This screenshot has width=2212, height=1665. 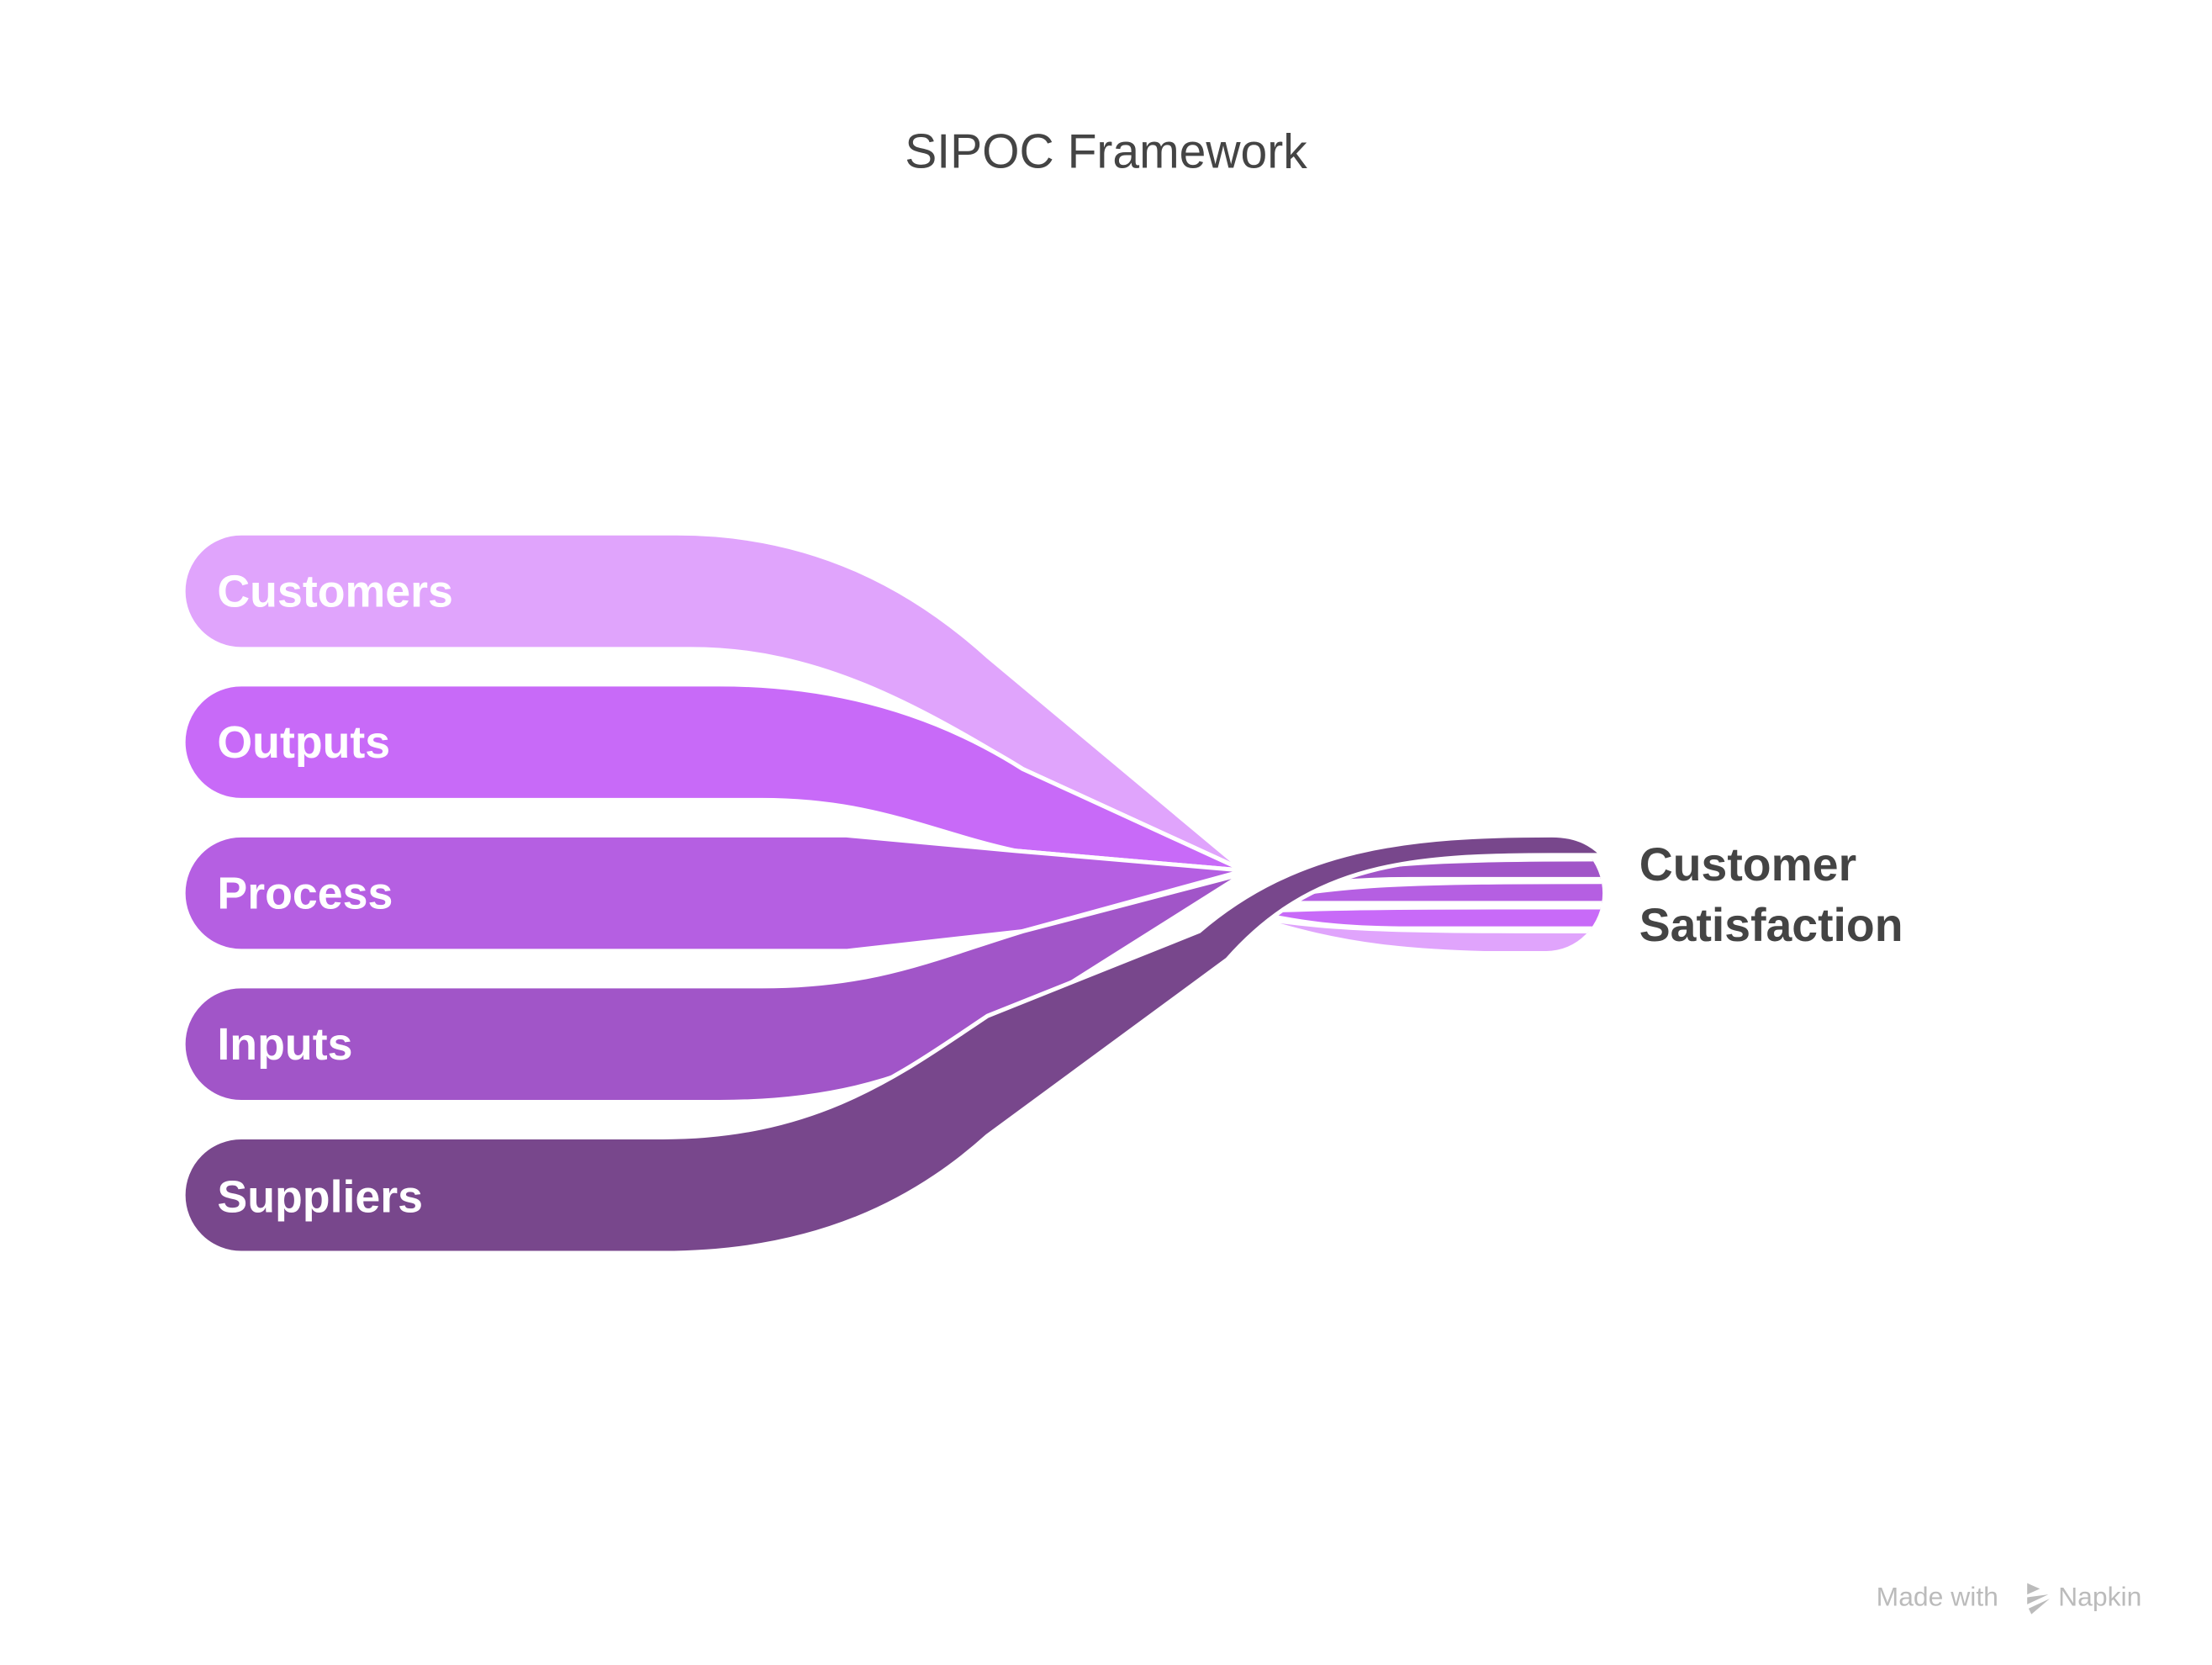 I want to click on label-customers: Customers, so click(x=334, y=592).